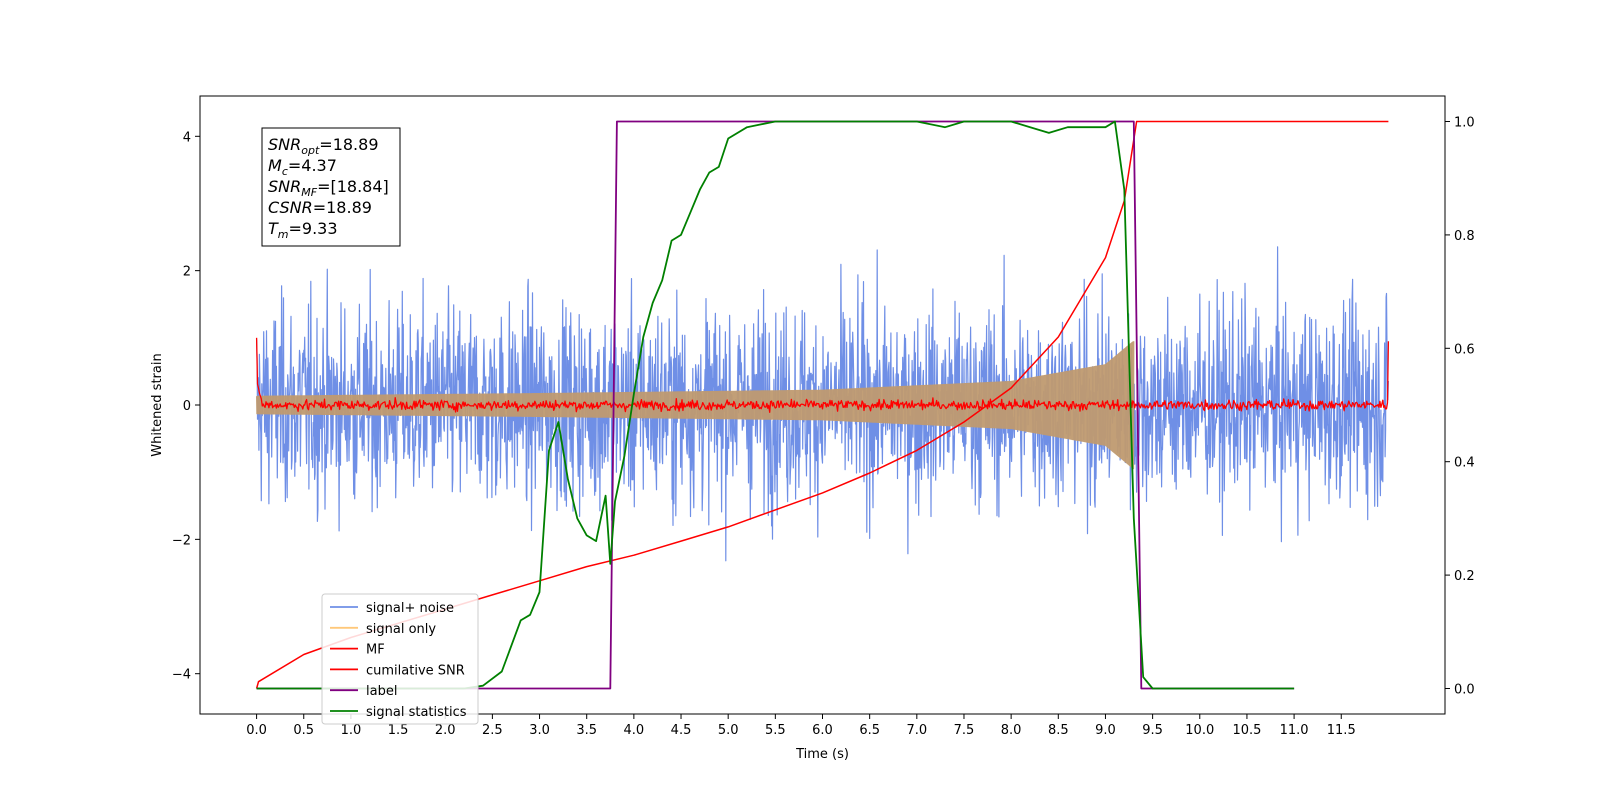 Image resolution: width=1600 pixels, height=800 pixels. Describe the element at coordinates (1464, 689) in the screenshot. I see `y2-tick-label: 0.0` at that location.